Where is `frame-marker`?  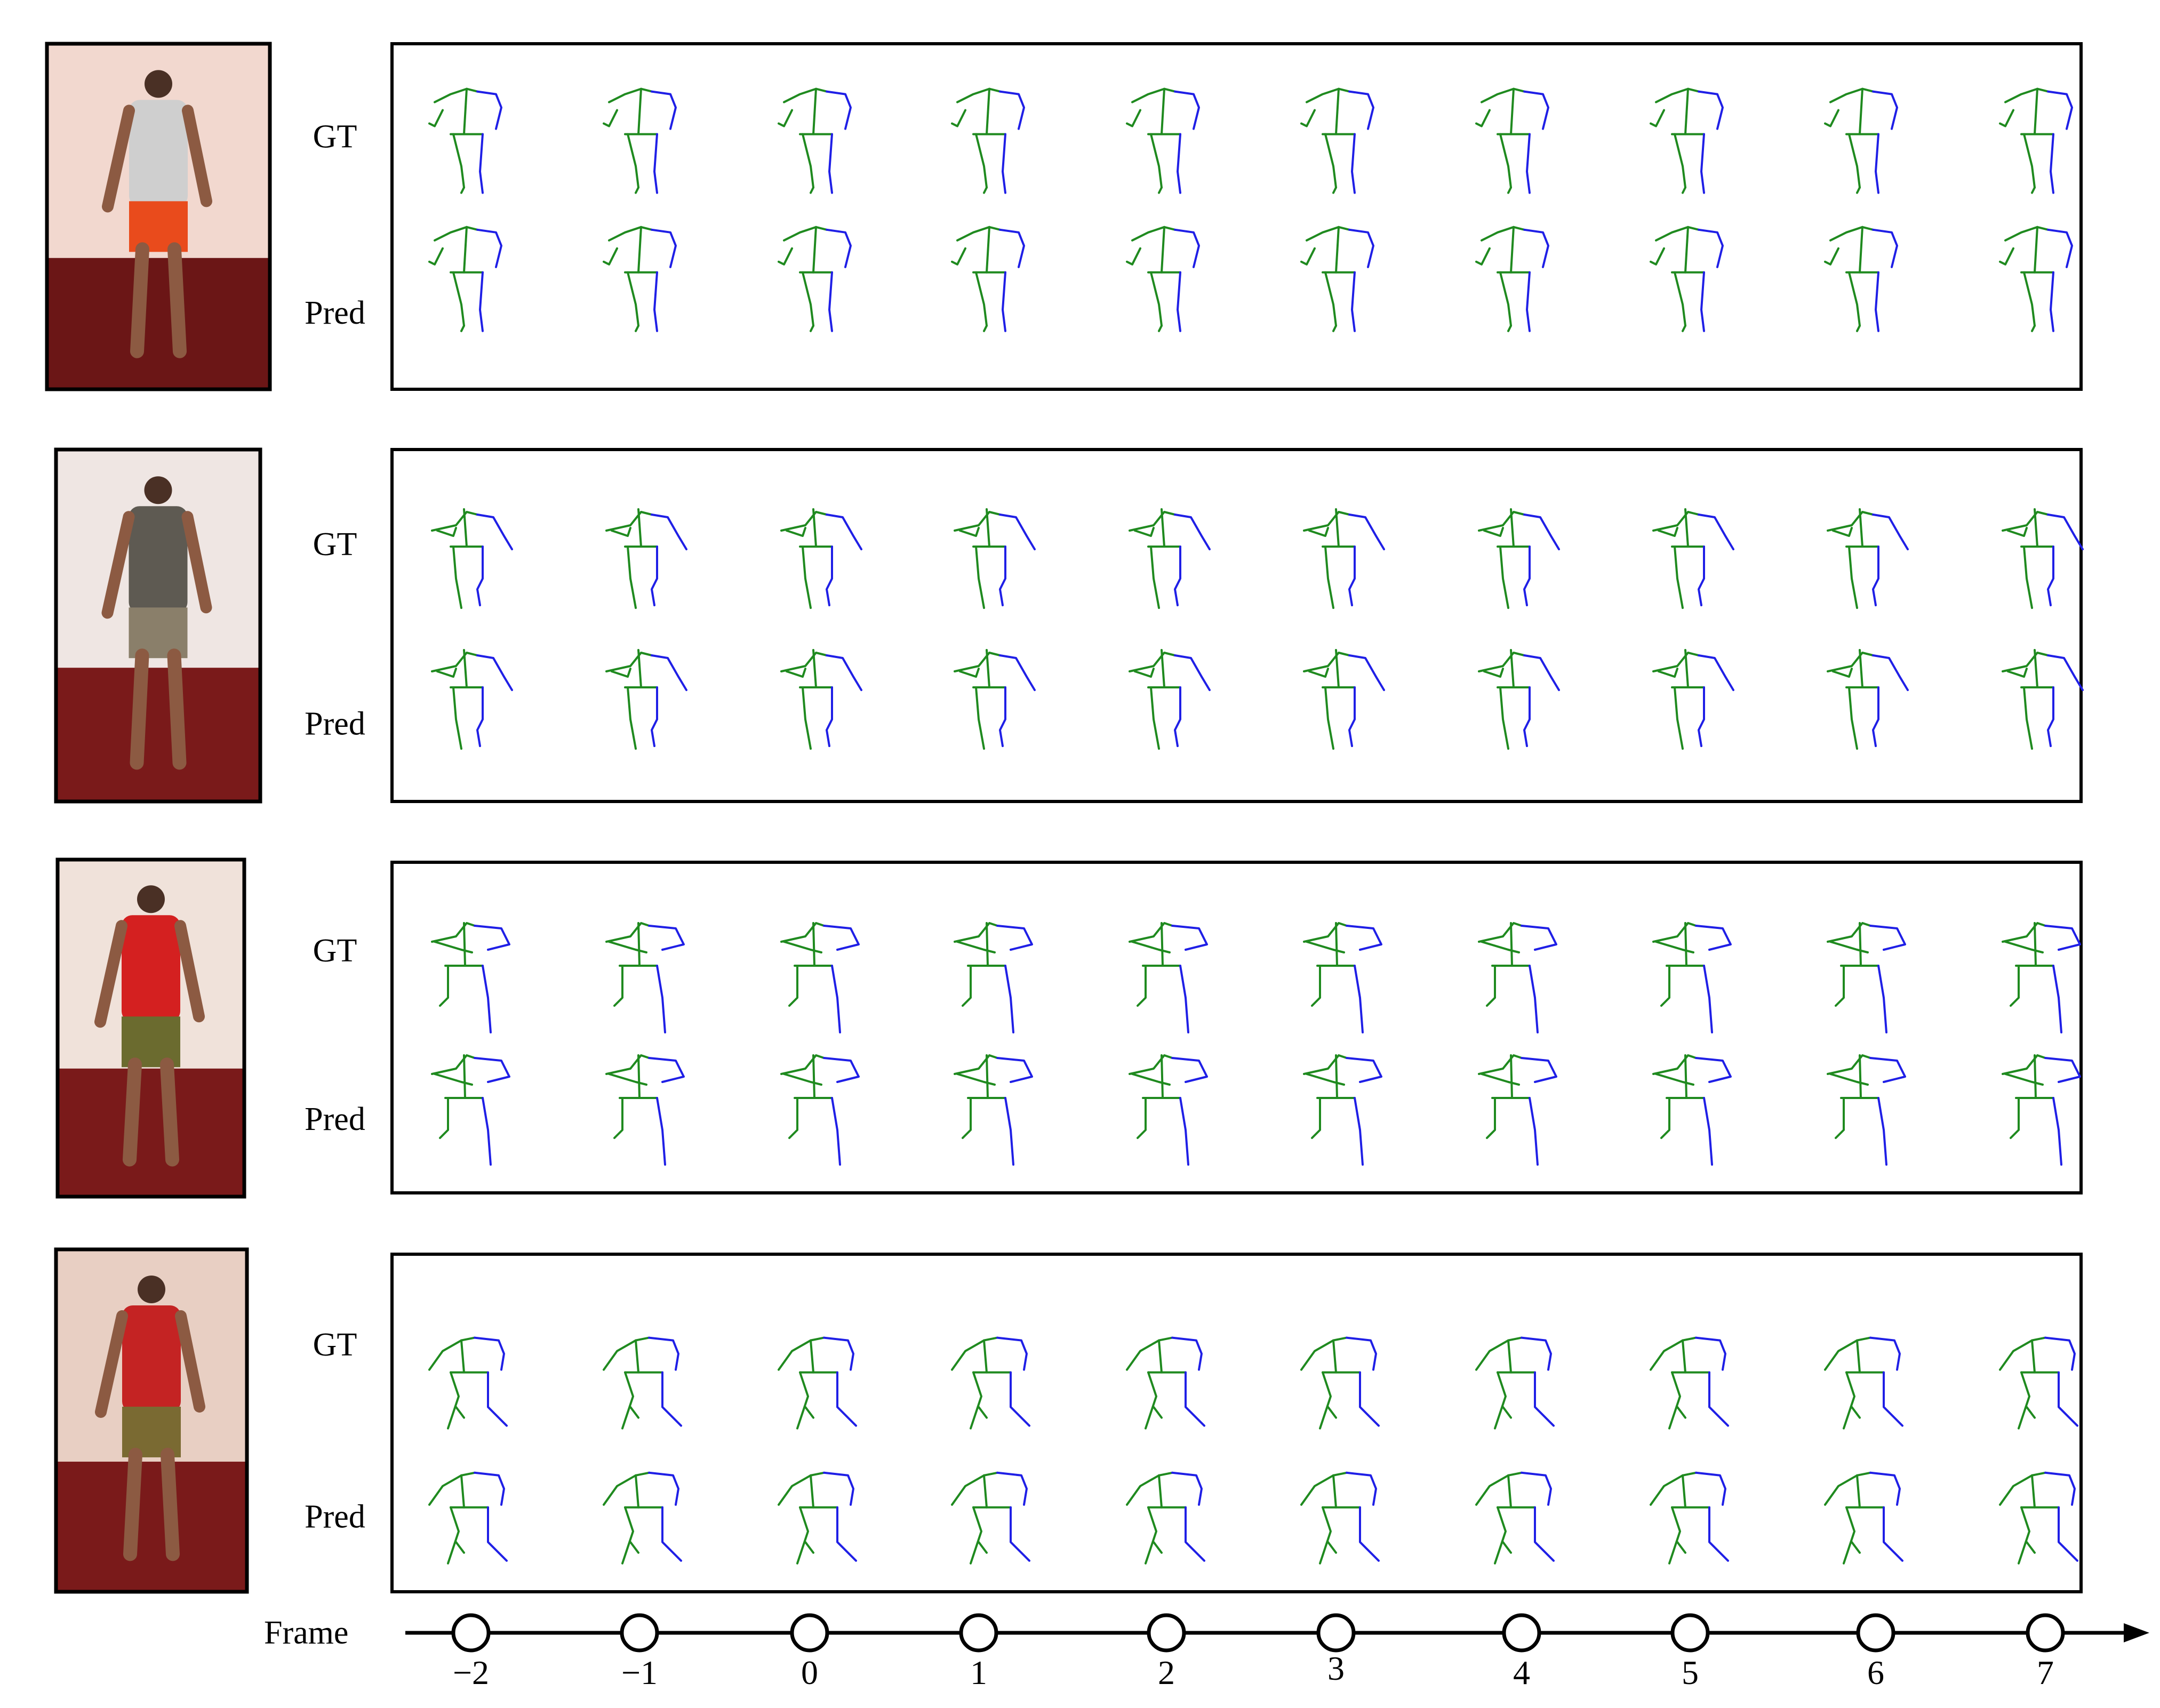 frame-marker is located at coordinates (1875, 1633).